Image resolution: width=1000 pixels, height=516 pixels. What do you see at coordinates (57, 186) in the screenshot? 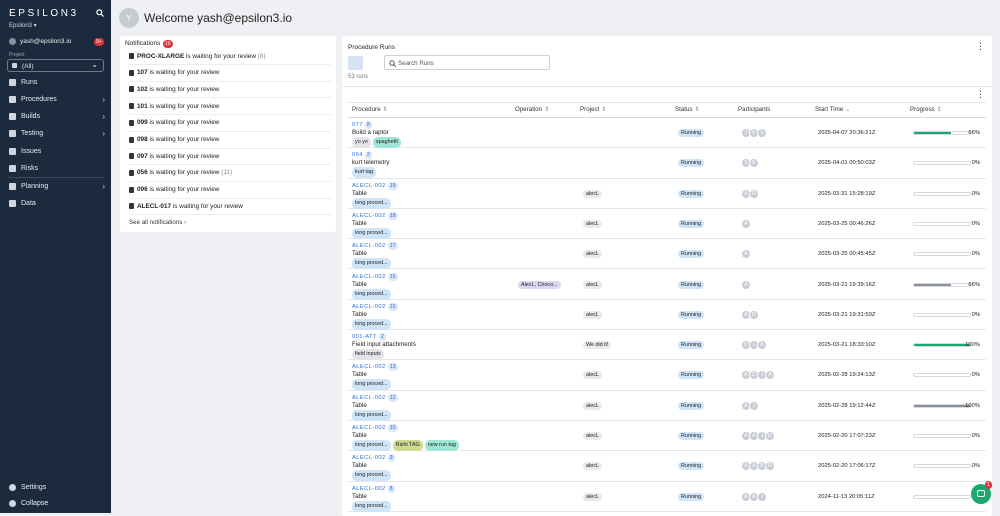
I see `nav-item: Planning ›` at bounding box center [57, 186].